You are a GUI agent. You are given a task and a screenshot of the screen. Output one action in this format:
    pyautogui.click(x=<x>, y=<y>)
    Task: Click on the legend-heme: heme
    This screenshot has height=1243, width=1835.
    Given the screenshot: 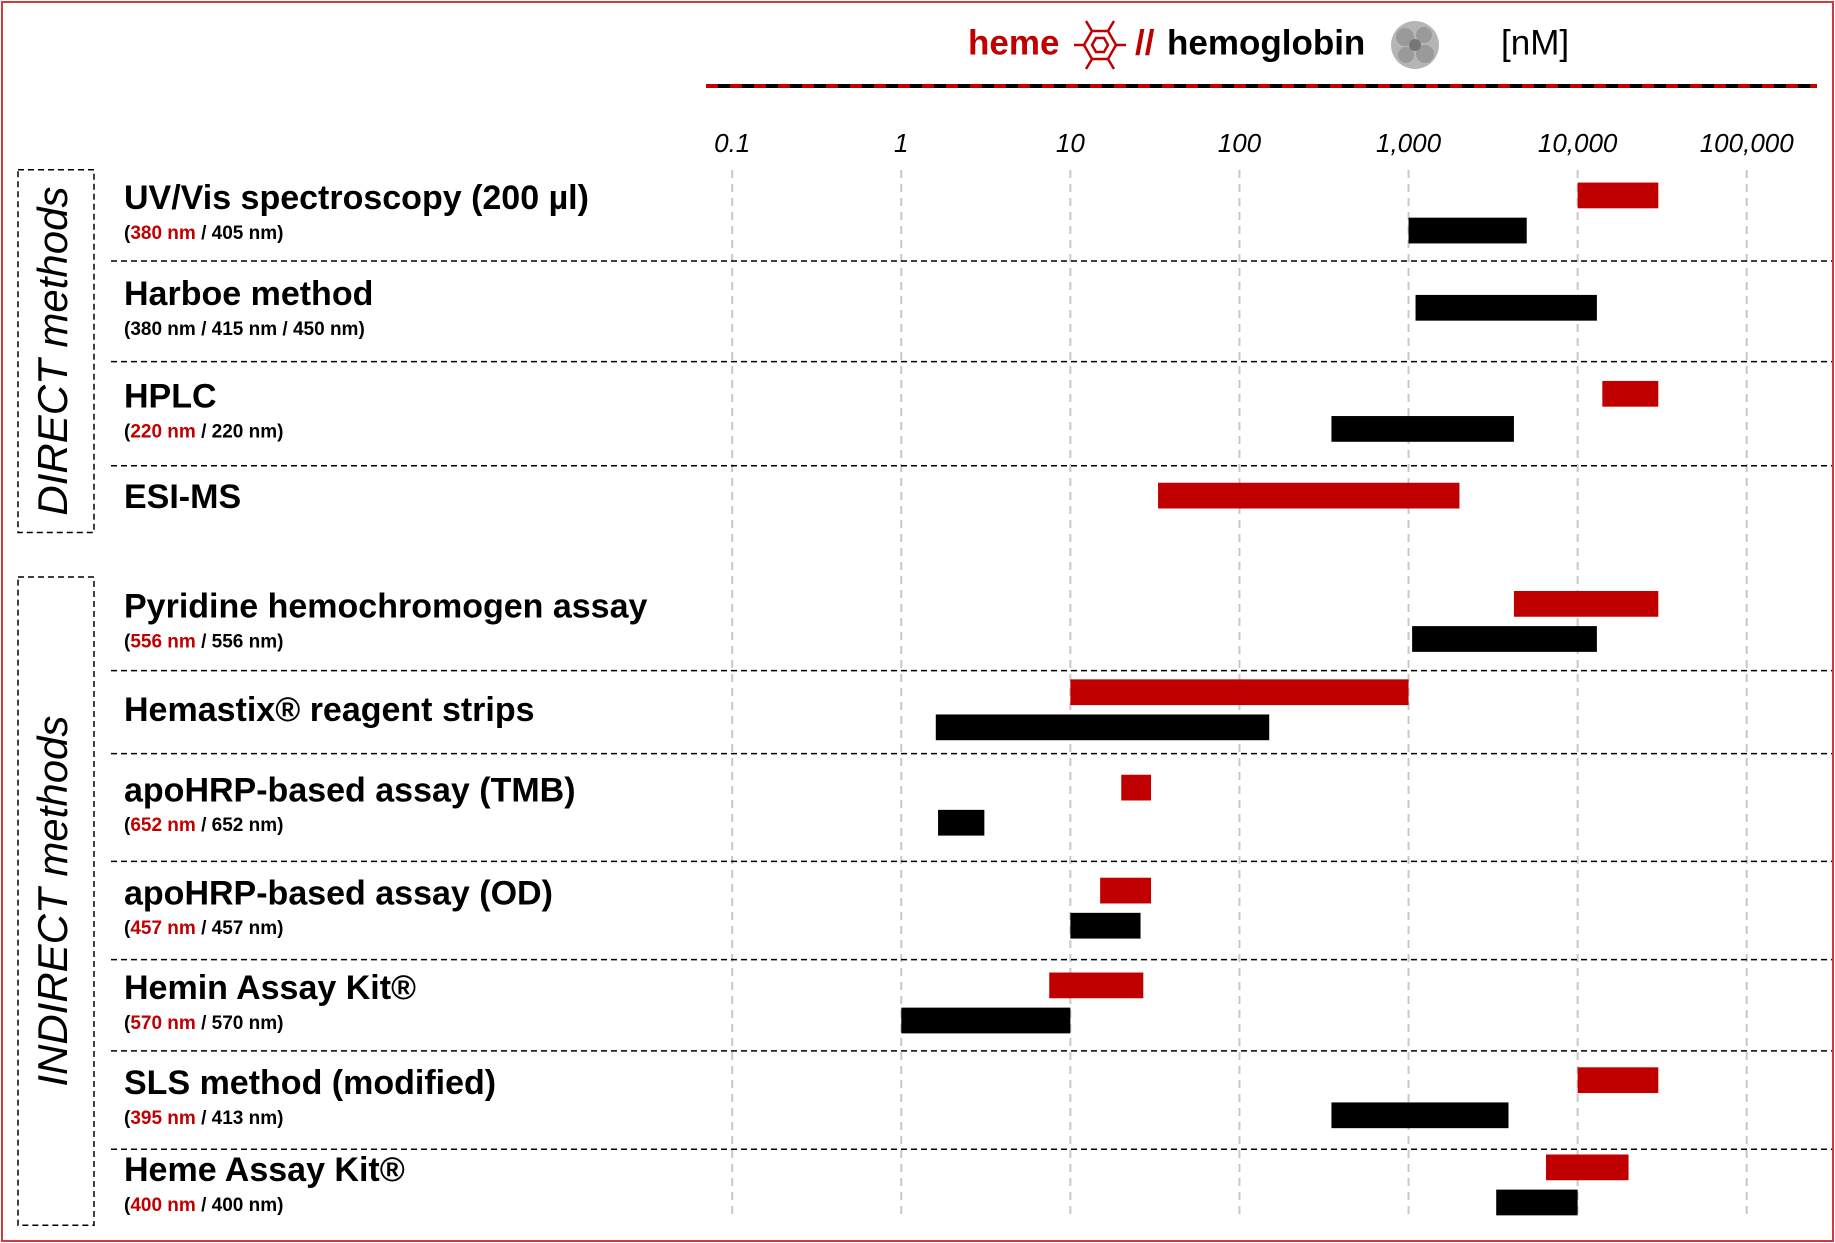 What is the action you would take?
    pyautogui.click(x=1013, y=42)
    